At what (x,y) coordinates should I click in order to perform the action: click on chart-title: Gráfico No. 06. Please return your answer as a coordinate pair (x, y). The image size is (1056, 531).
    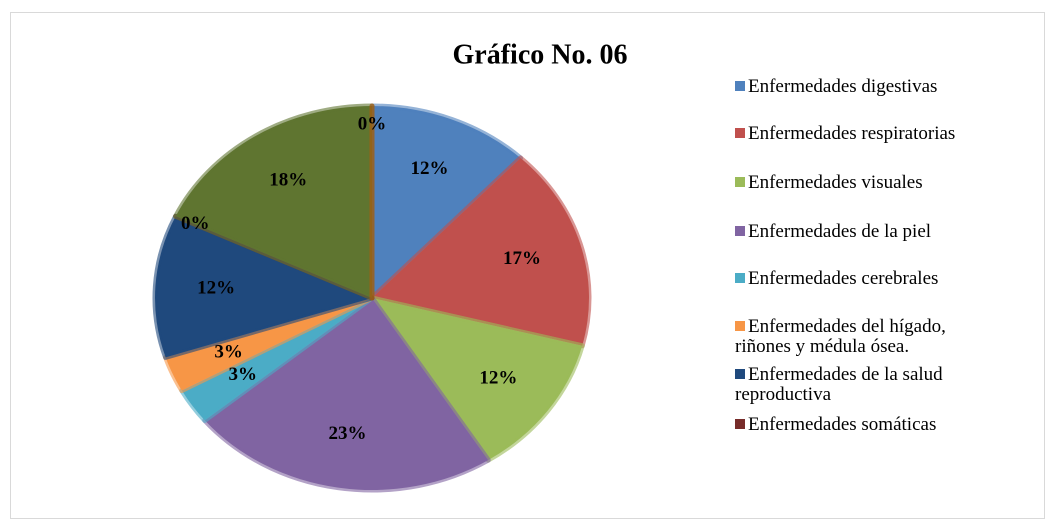
    Looking at the image, I should click on (540, 54).